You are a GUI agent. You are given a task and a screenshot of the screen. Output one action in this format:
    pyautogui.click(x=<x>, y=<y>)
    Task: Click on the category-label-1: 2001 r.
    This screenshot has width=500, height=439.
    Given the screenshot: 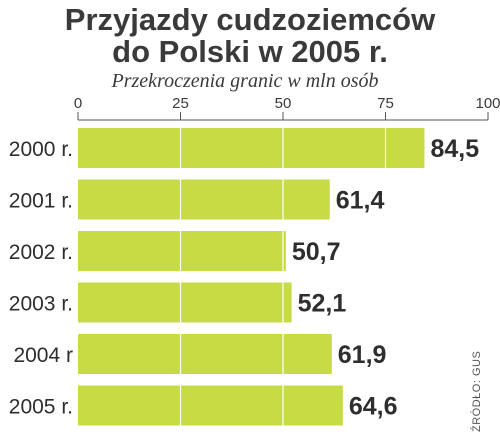 What is the action you would take?
    pyautogui.click(x=41, y=201)
    